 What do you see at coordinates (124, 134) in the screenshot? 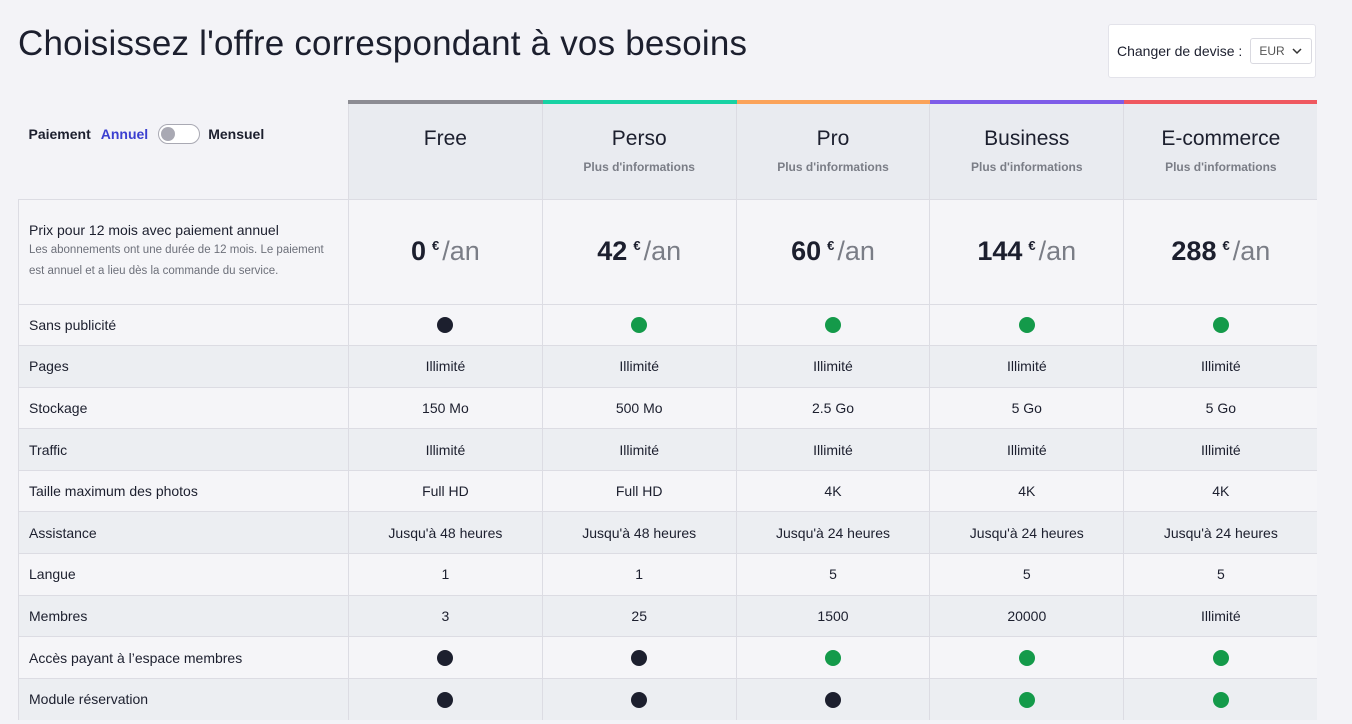
I see `billing-annual-option: Annuel` at bounding box center [124, 134].